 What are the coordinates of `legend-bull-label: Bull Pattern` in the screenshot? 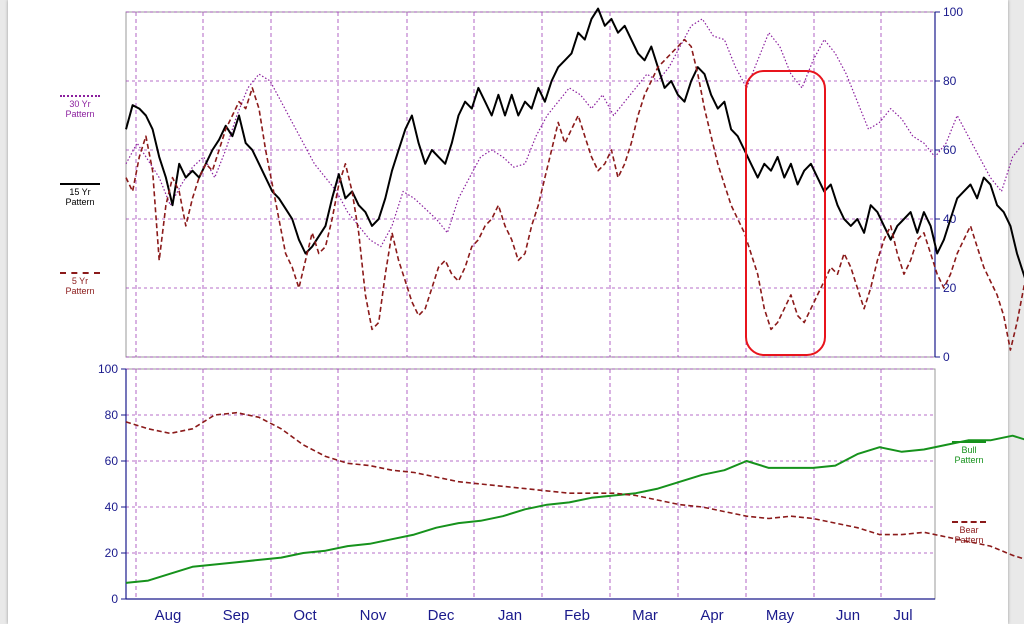 It's located at (969, 455).